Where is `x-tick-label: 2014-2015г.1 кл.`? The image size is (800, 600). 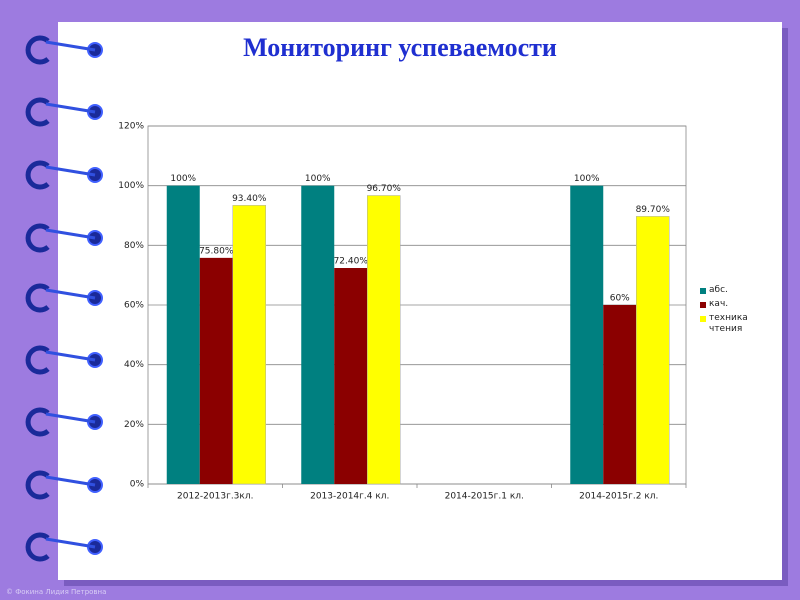 x-tick-label: 2014-2015г.1 кл. is located at coordinates (484, 497).